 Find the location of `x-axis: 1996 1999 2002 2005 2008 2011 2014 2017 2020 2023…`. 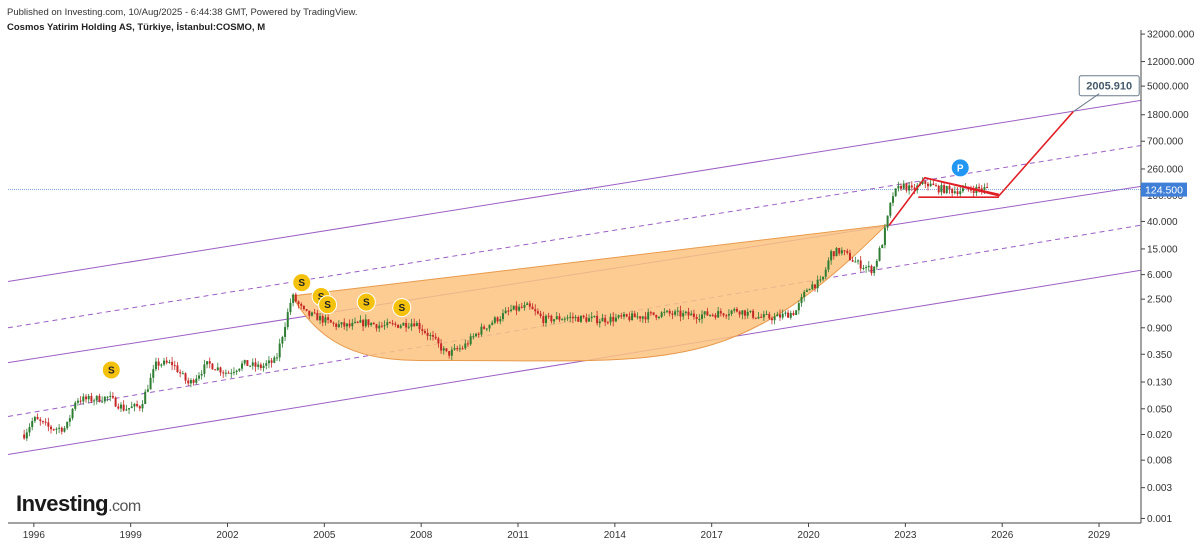

x-axis: 1996 1999 2002 2005 2008 2011 2014 2017 2020 2023… is located at coordinates (567, 532).